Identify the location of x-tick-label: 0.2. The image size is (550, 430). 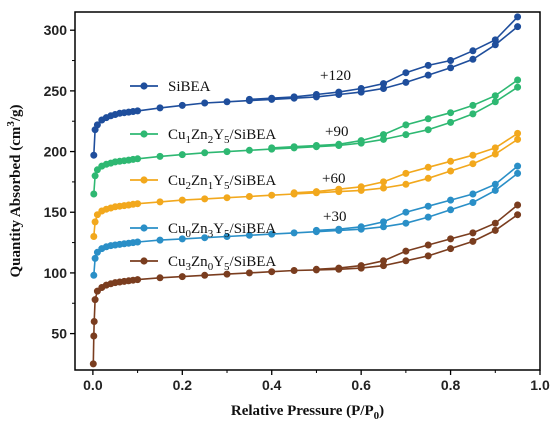
(183, 385).